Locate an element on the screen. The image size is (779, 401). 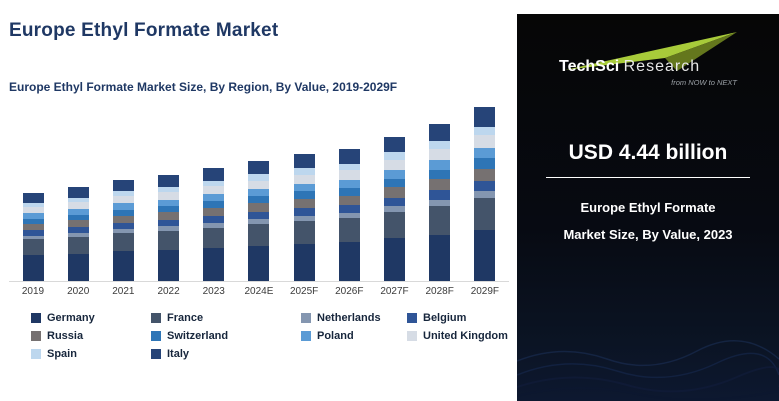
bar-2021: 2021 is located at coordinates (123, 201).